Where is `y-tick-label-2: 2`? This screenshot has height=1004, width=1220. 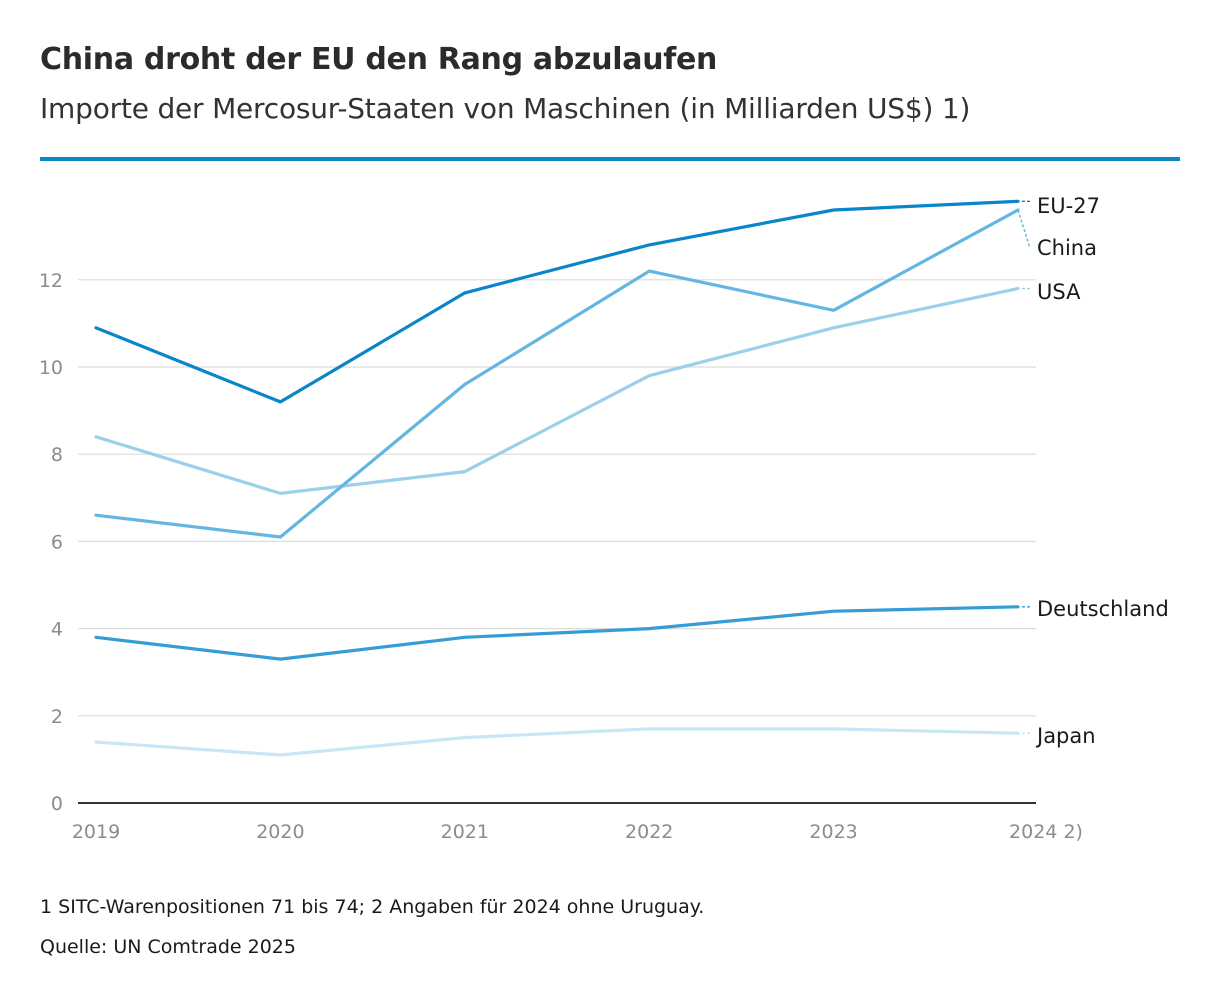 y-tick-label-2: 2 is located at coordinates (57, 717).